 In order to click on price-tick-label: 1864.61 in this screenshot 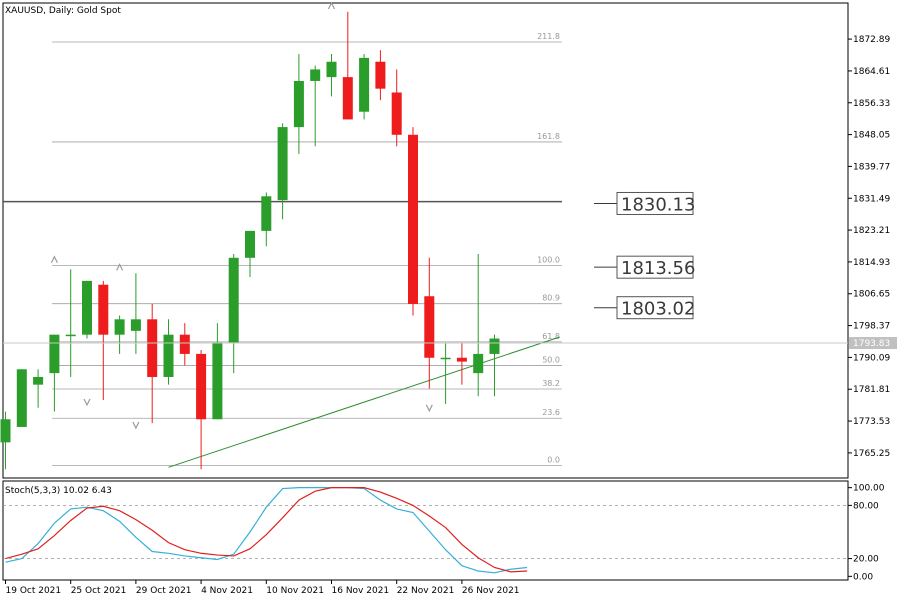, I will do `click(871, 72)`.